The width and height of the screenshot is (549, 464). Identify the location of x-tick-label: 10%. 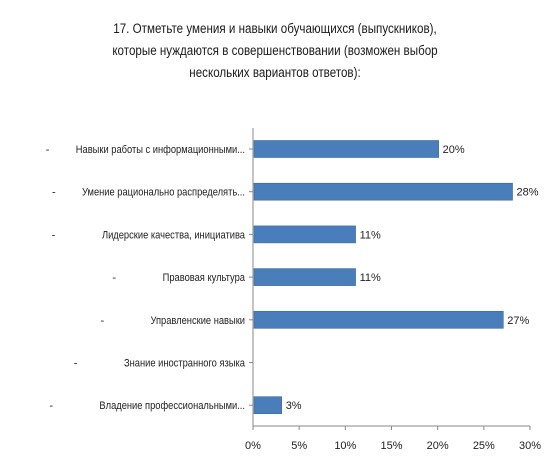
(345, 446).